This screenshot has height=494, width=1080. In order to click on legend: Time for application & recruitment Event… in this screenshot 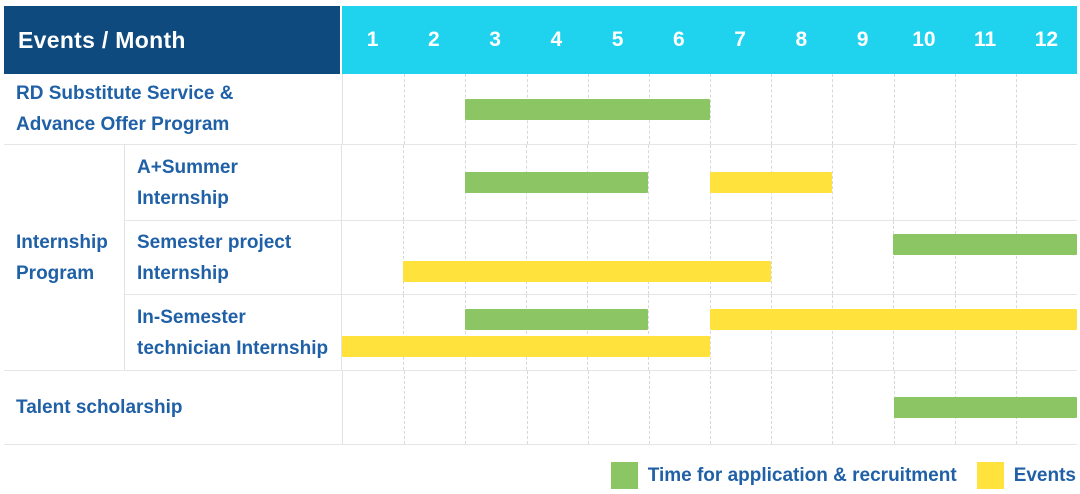, I will do `click(843, 475)`.